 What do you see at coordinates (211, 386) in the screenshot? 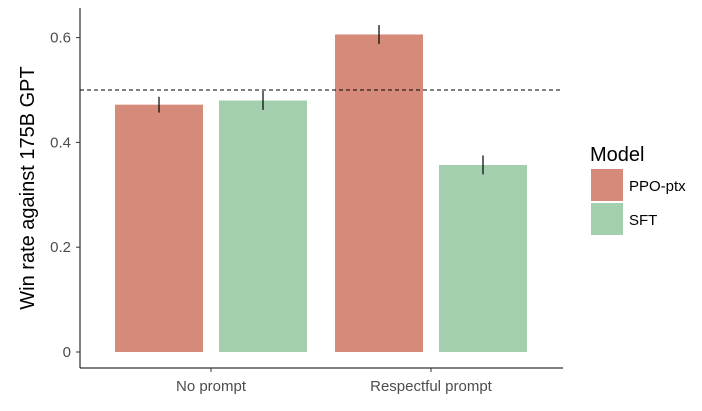
I see `x-tick-label: No prompt` at bounding box center [211, 386].